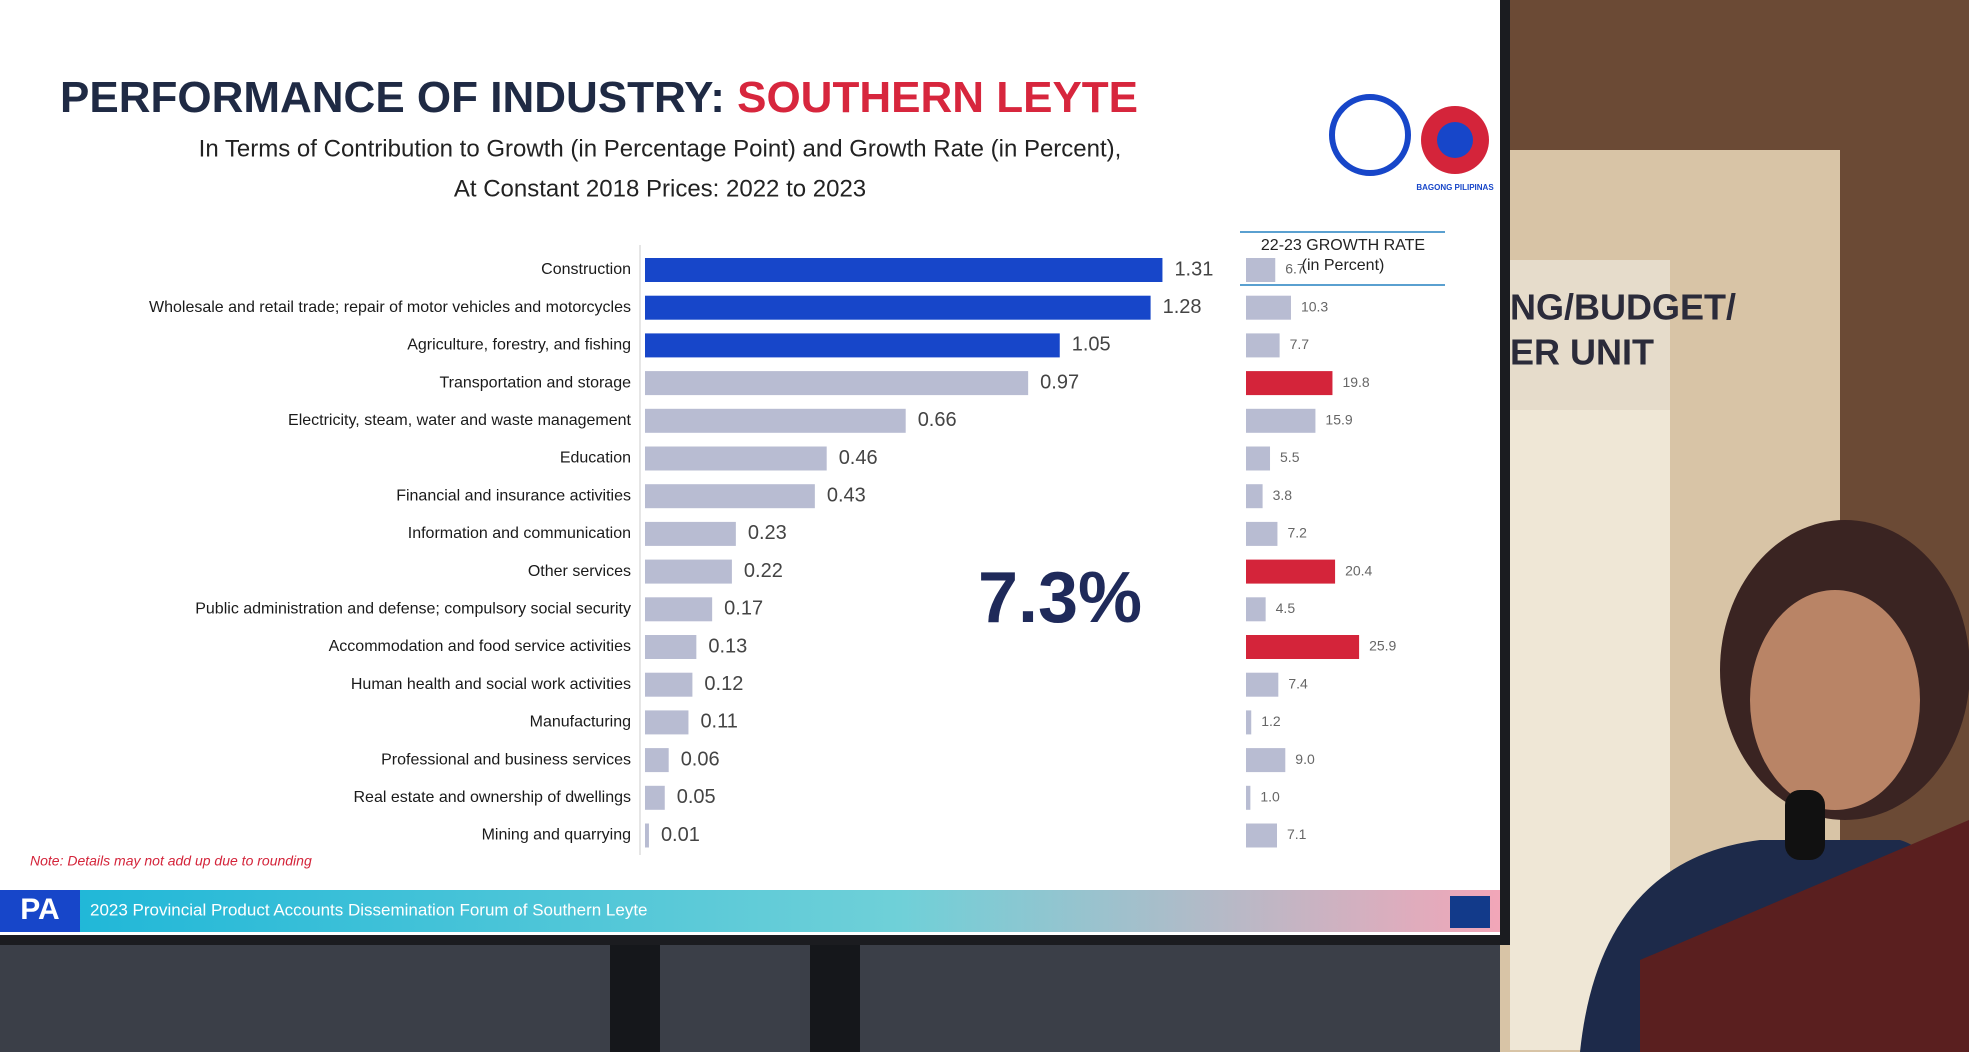 Image resolution: width=1969 pixels, height=1057 pixels. What do you see at coordinates (1297, 834) in the screenshot?
I see `value-label: 7.1` at bounding box center [1297, 834].